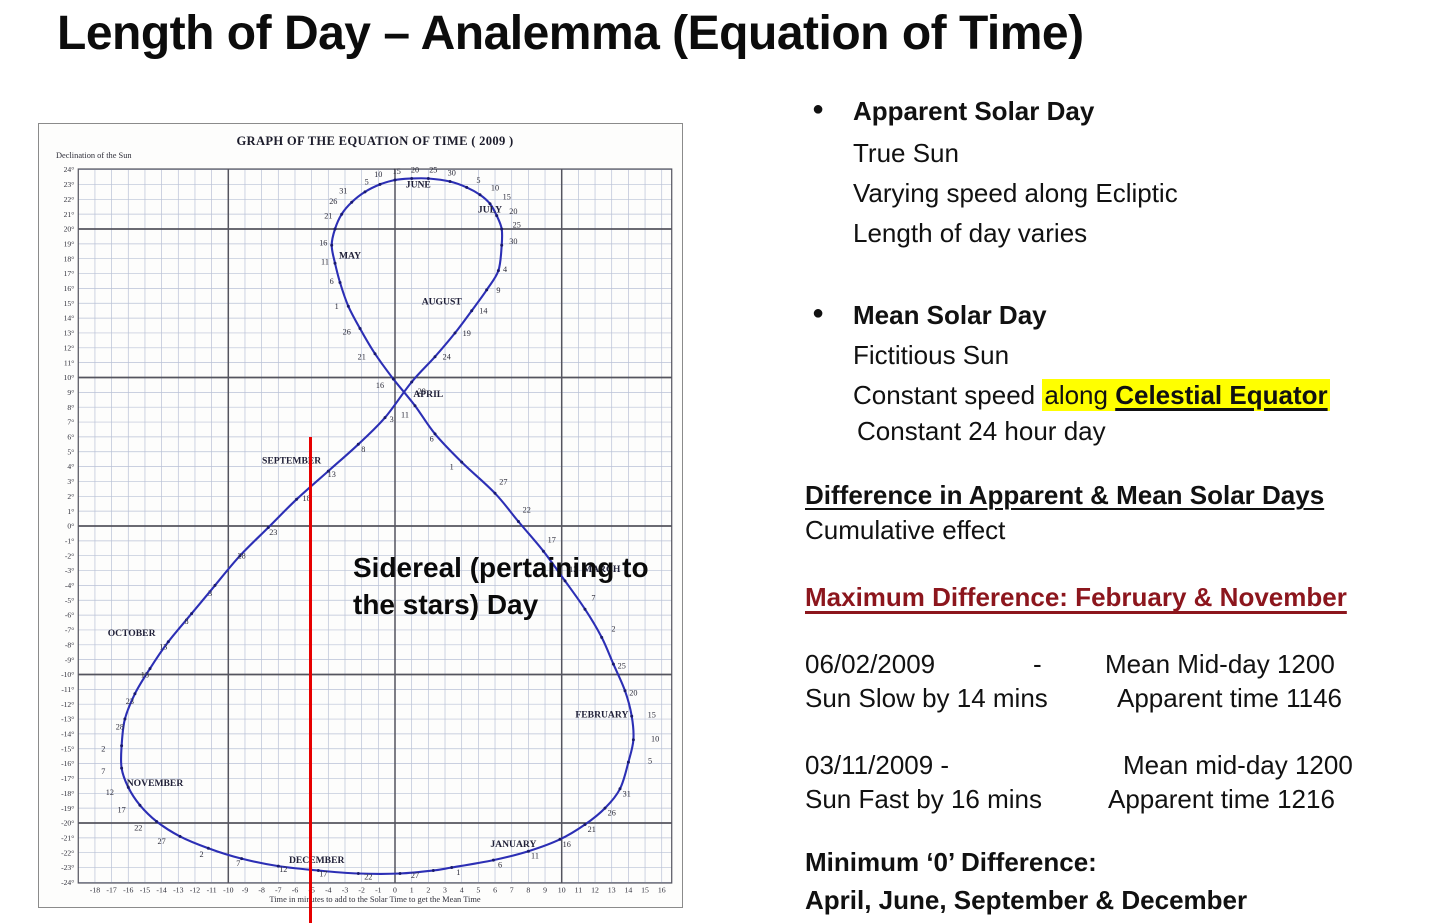 Image resolution: width=1452 pixels, height=923 pixels. I want to click on svg-text: -12, so click(195, 889).